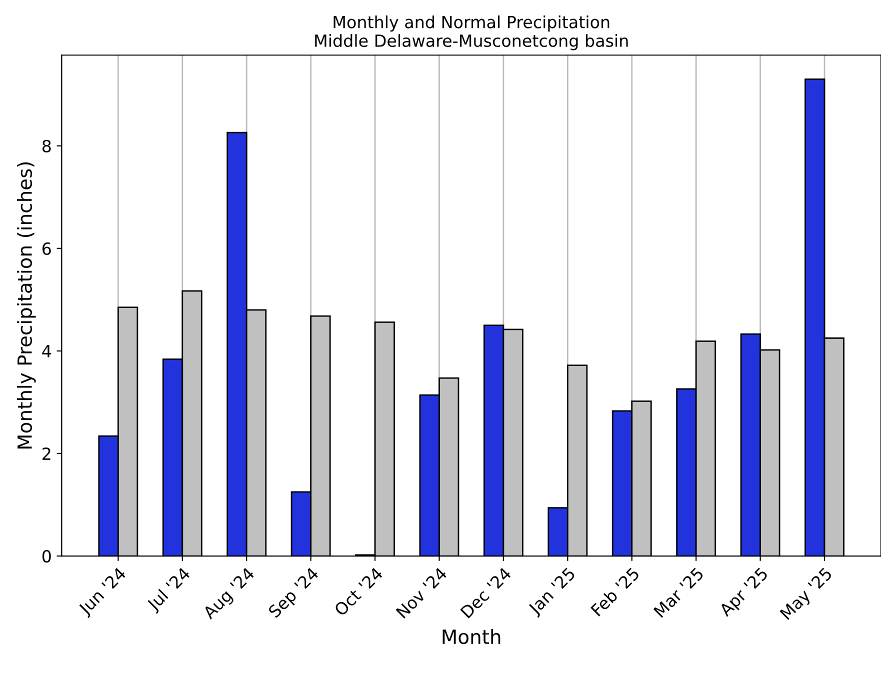  Describe the element at coordinates (26, 305) in the screenshot. I see `y-axis-title: Monthly Precipitation (inches)` at that location.